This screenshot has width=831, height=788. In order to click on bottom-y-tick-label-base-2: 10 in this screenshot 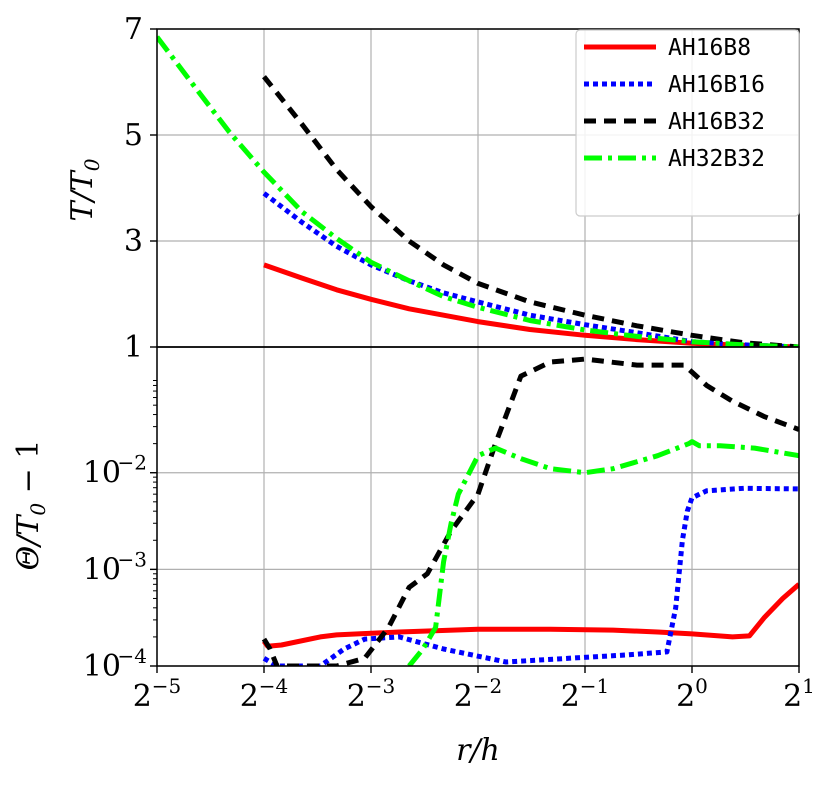, I will do `click(102, 473)`.